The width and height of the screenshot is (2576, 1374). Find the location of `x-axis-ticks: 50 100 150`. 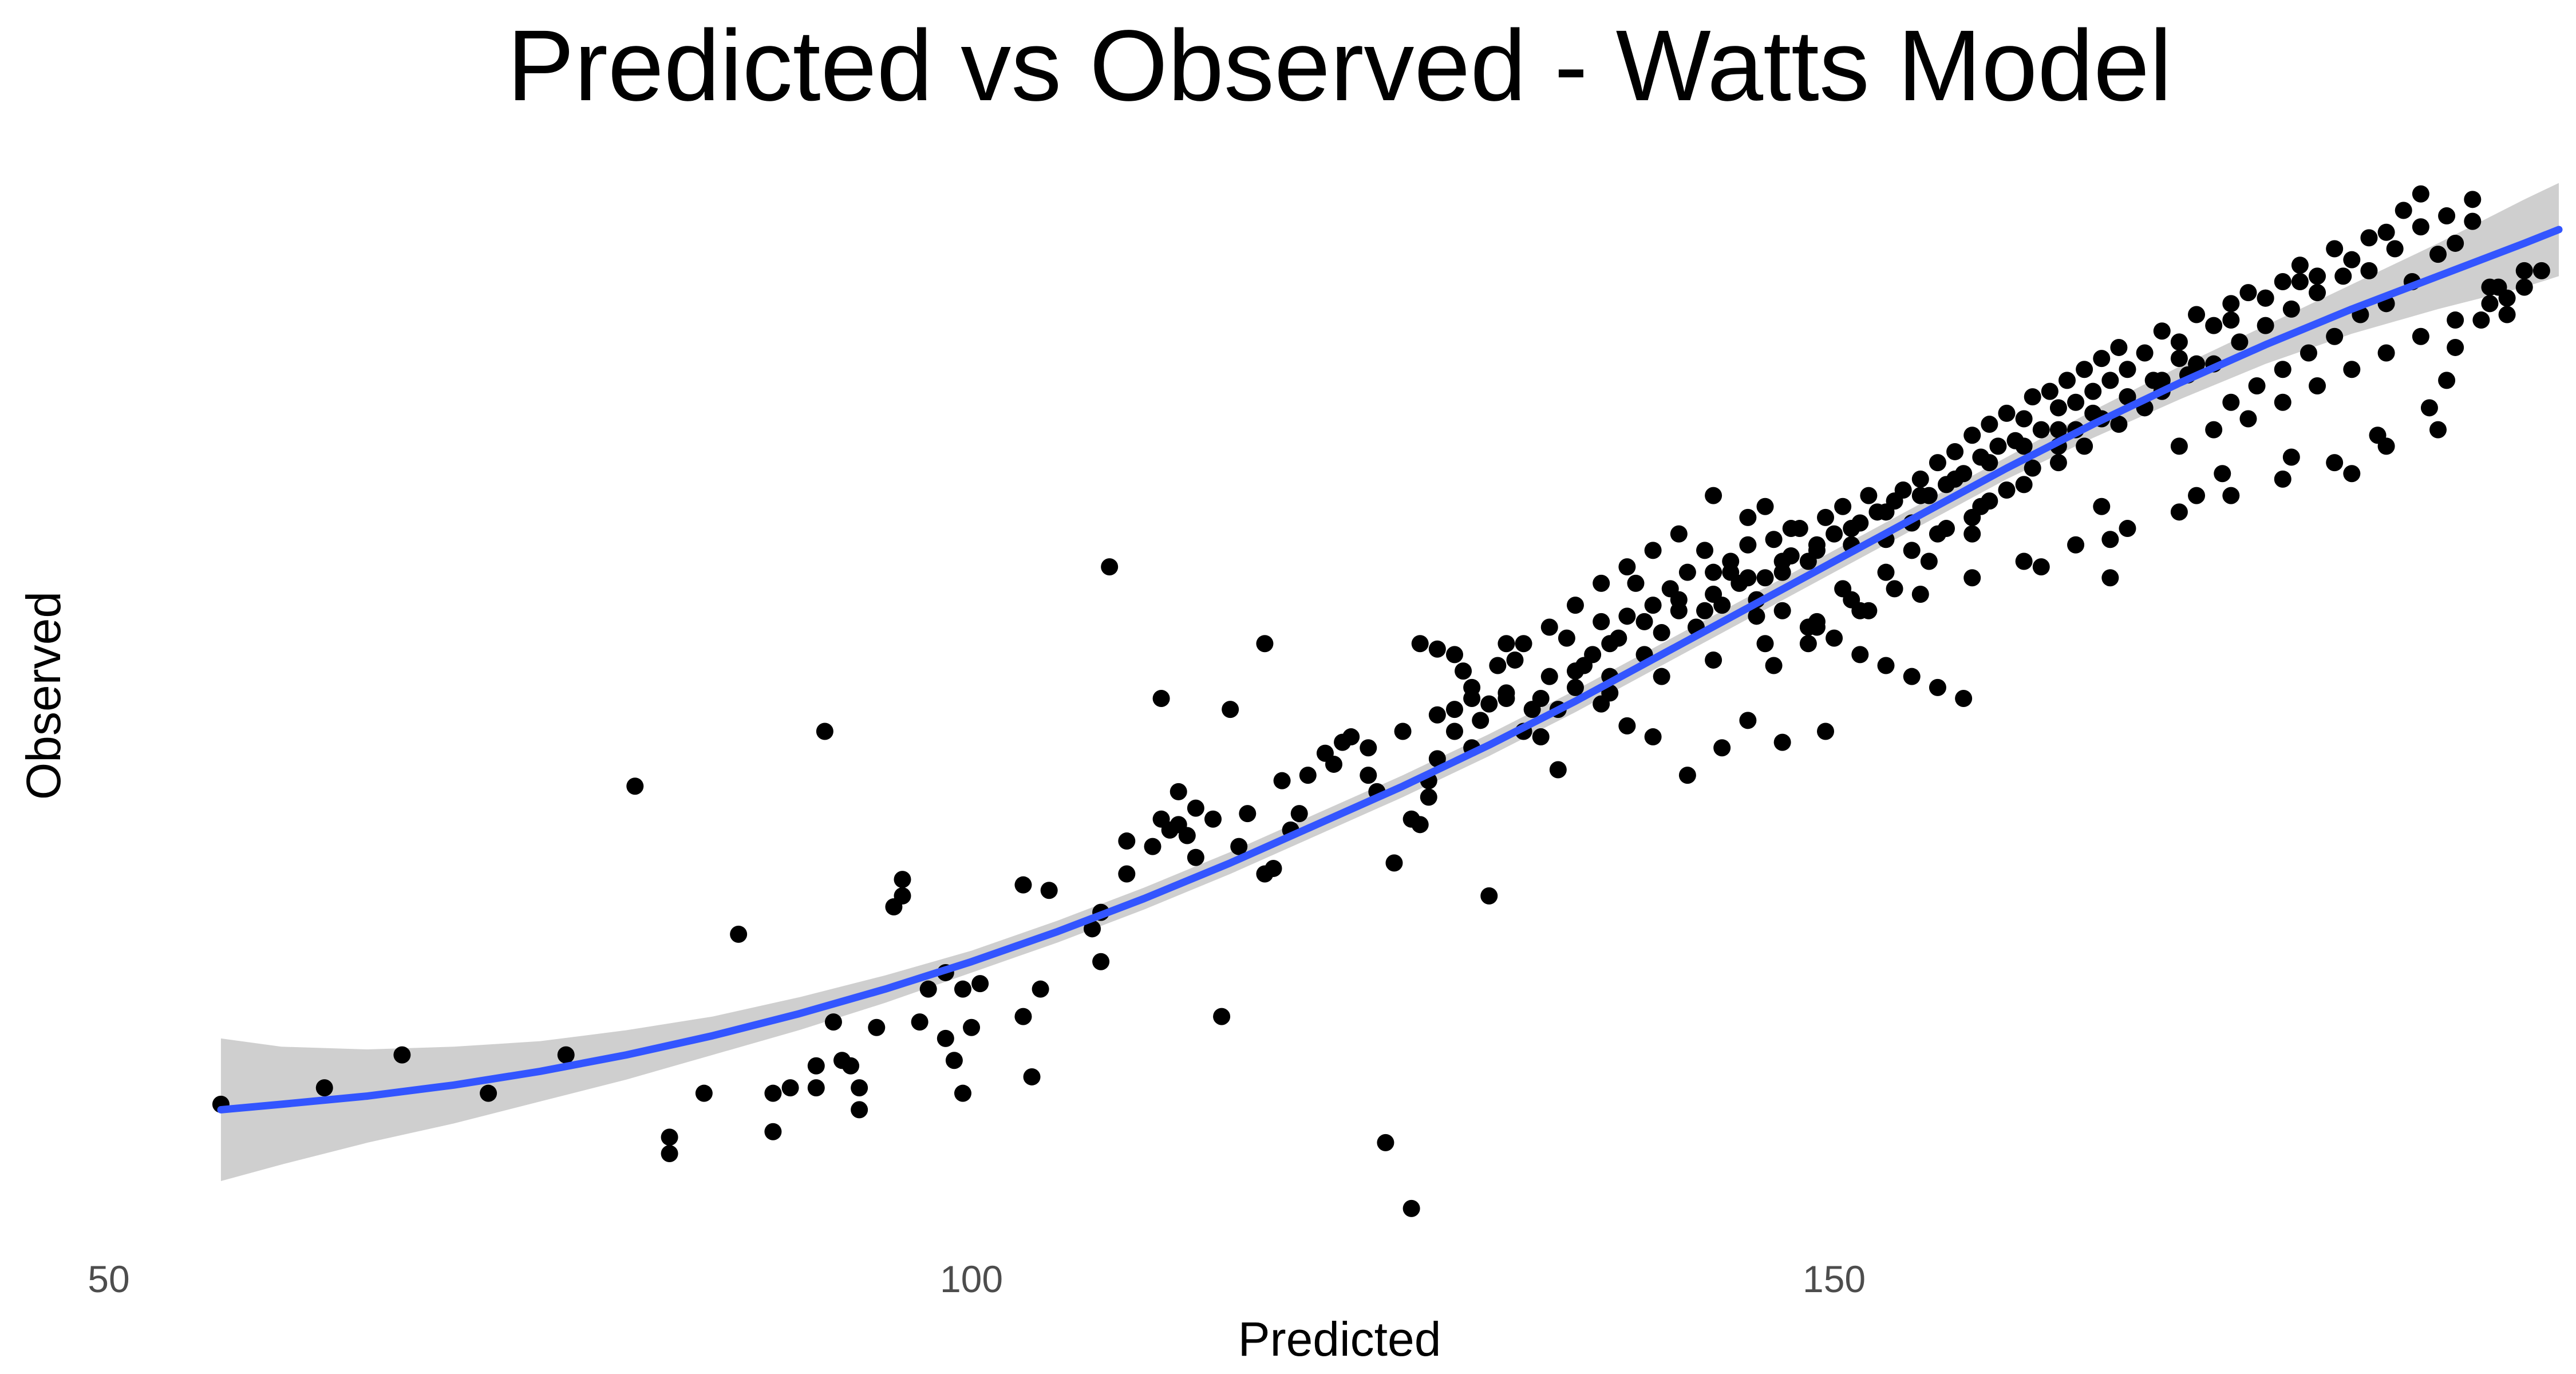

x-axis-ticks: 50 100 150 is located at coordinates (977, 1279).